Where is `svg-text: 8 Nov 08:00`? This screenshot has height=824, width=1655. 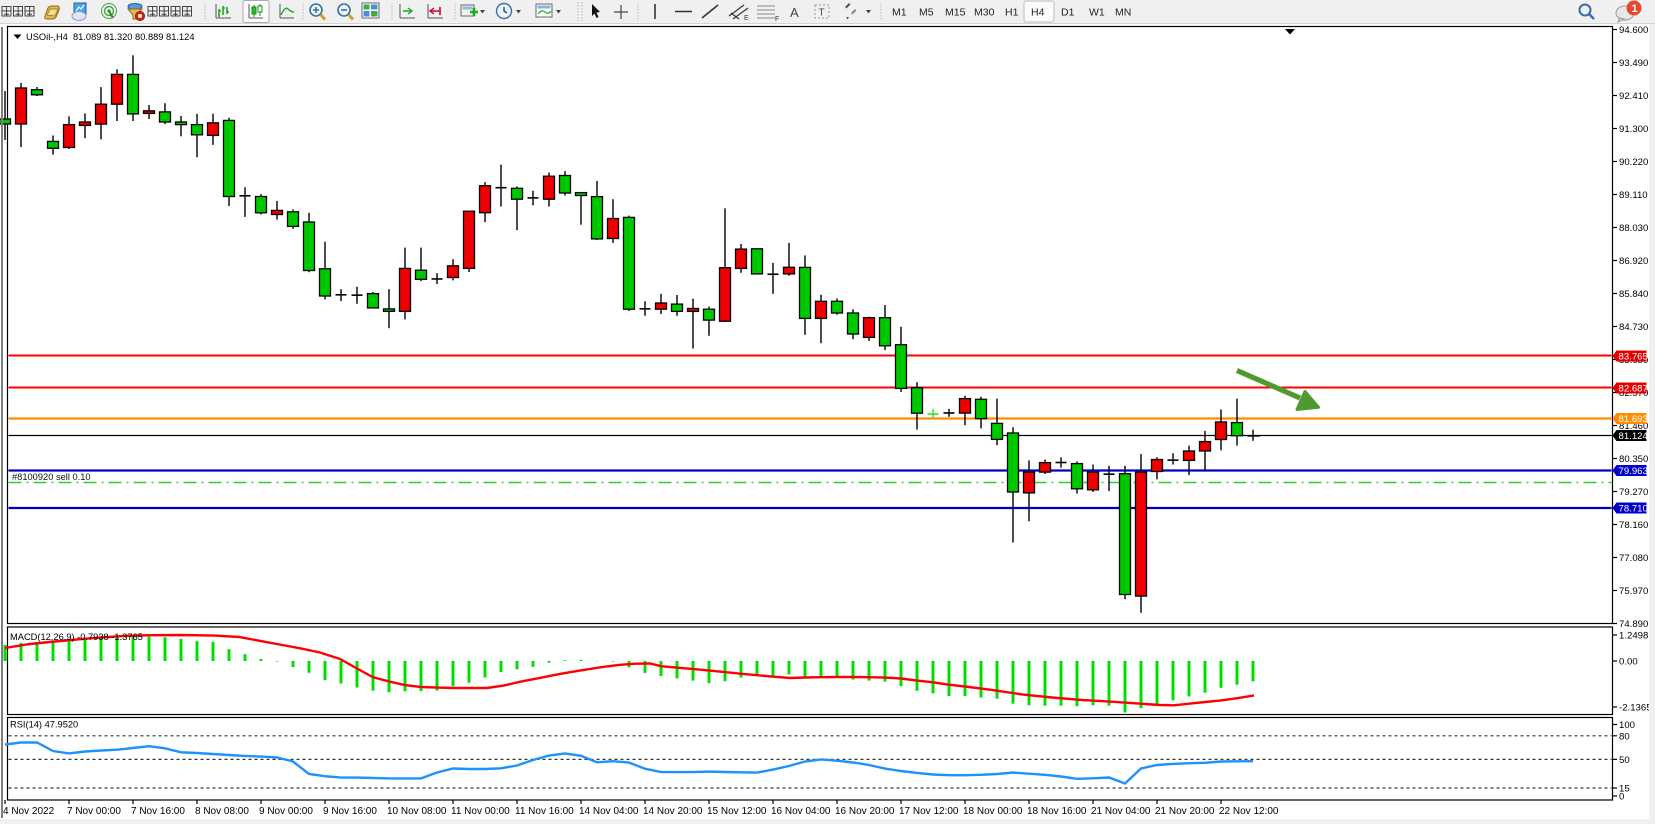 svg-text: 8 Nov 08:00 is located at coordinates (222, 811).